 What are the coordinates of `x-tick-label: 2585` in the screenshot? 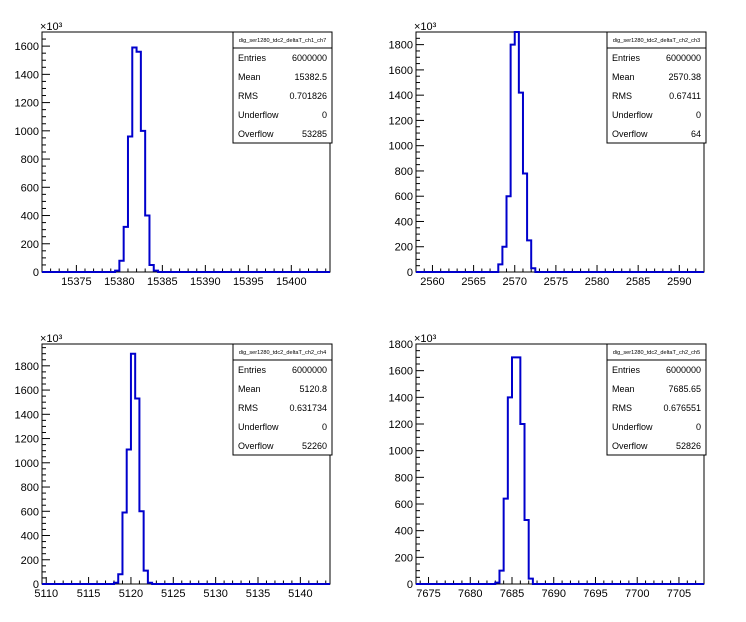 It's located at (638, 282).